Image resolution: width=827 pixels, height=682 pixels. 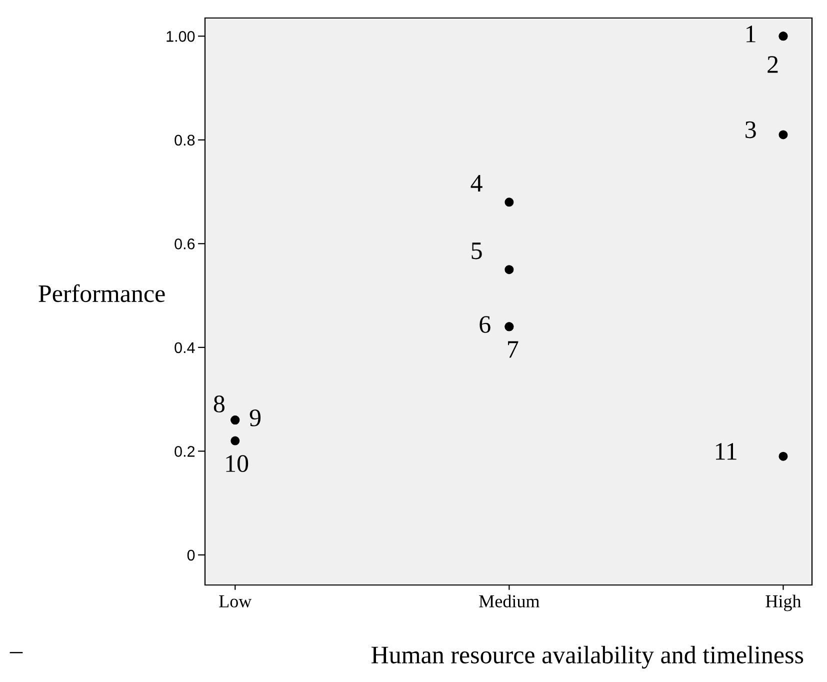 I want to click on y-tick-label: 0.2, so click(x=184, y=451).